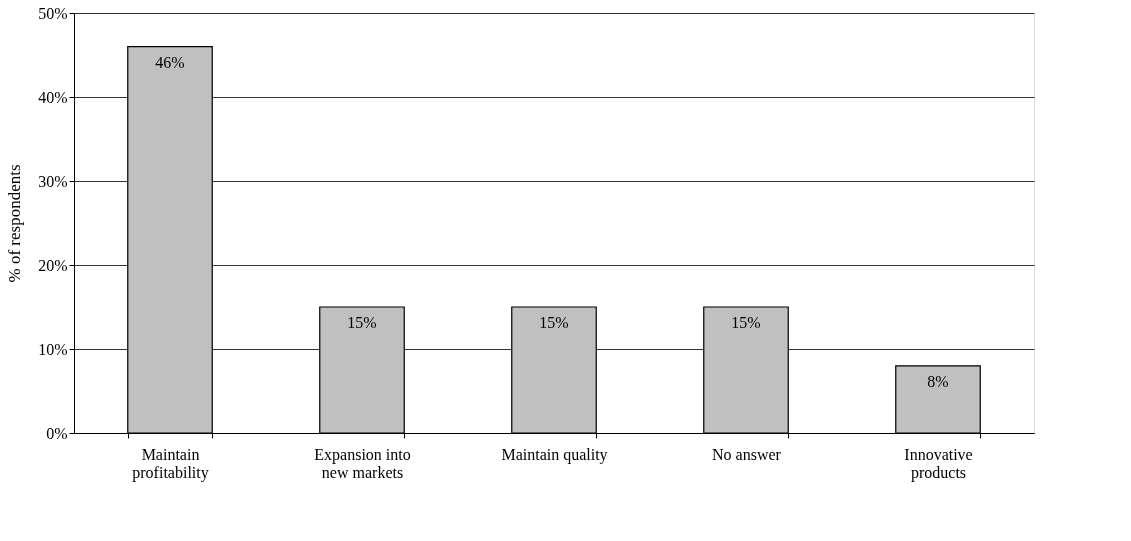 This screenshot has width=1131, height=541. Describe the element at coordinates (53, 13) in the screenshot. I see `y-tick-label: 50%` at that location.